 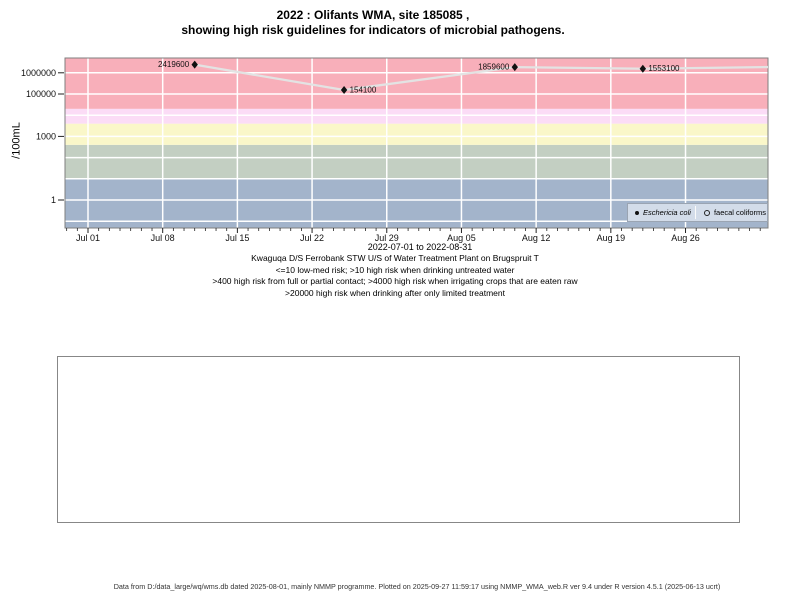 I want to click on x-tick-label: Aug 26, so click(x=685, y=238).